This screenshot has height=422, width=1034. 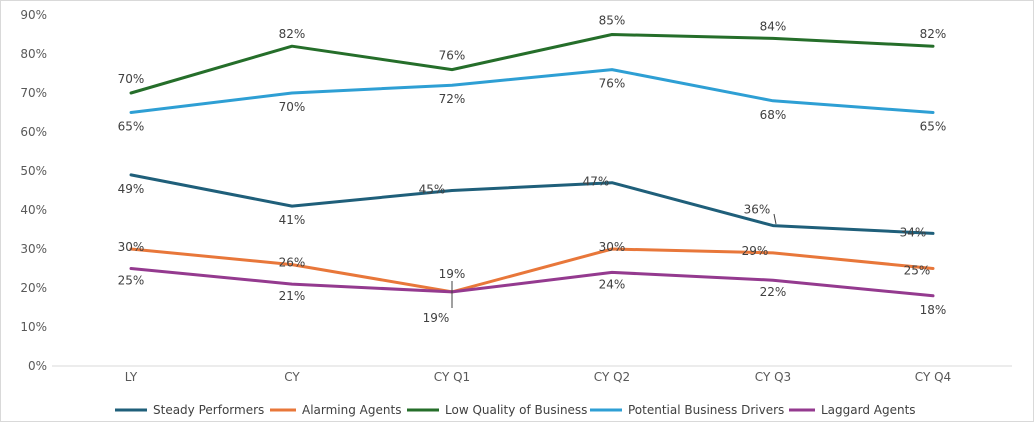 What do you see at coordinates (612, 21) in the screenshot?
I see `data-label: 85%` at bounding box center [612, 21].